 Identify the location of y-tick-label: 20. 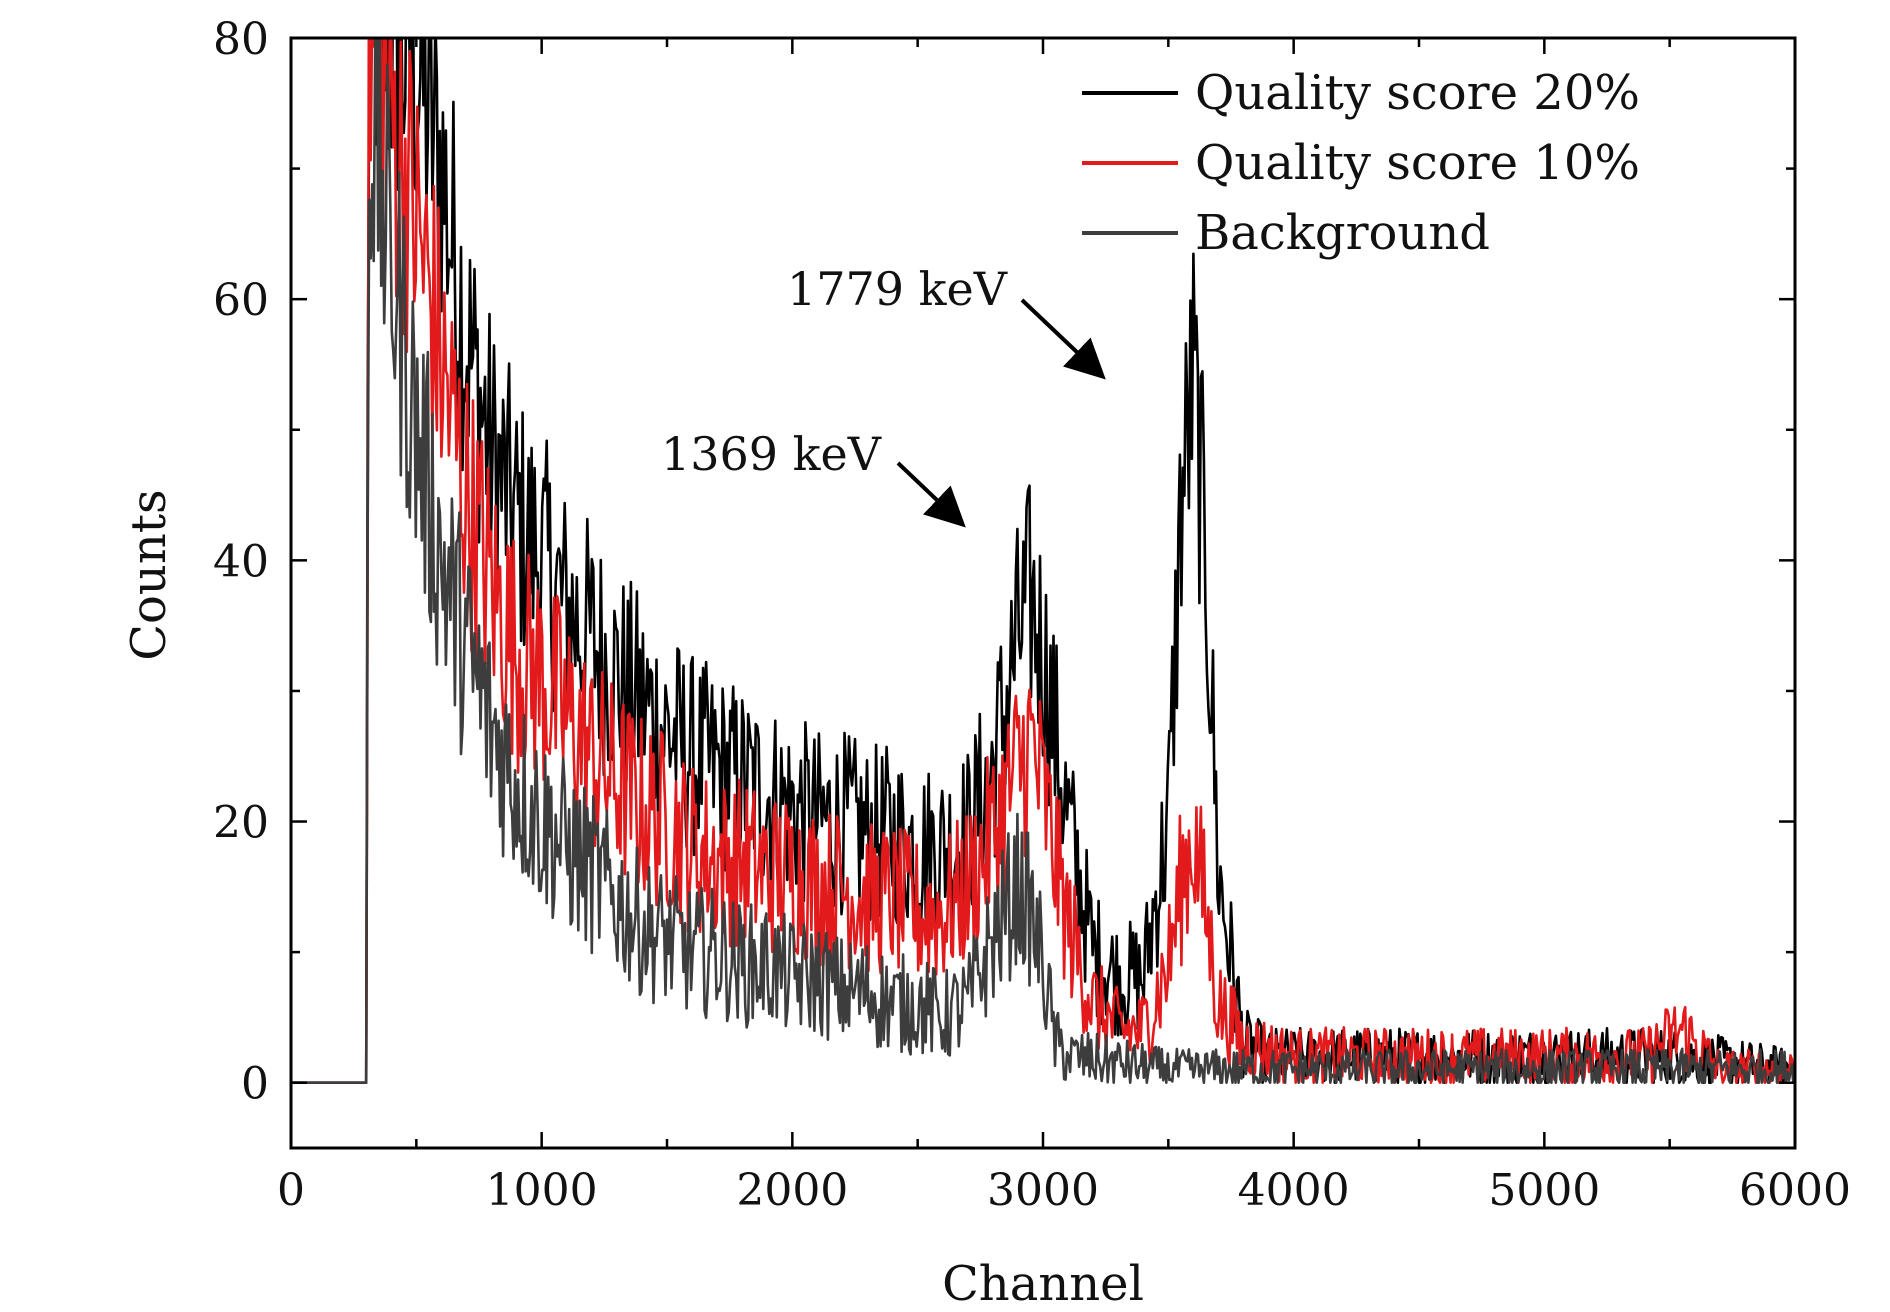
(241, 823).